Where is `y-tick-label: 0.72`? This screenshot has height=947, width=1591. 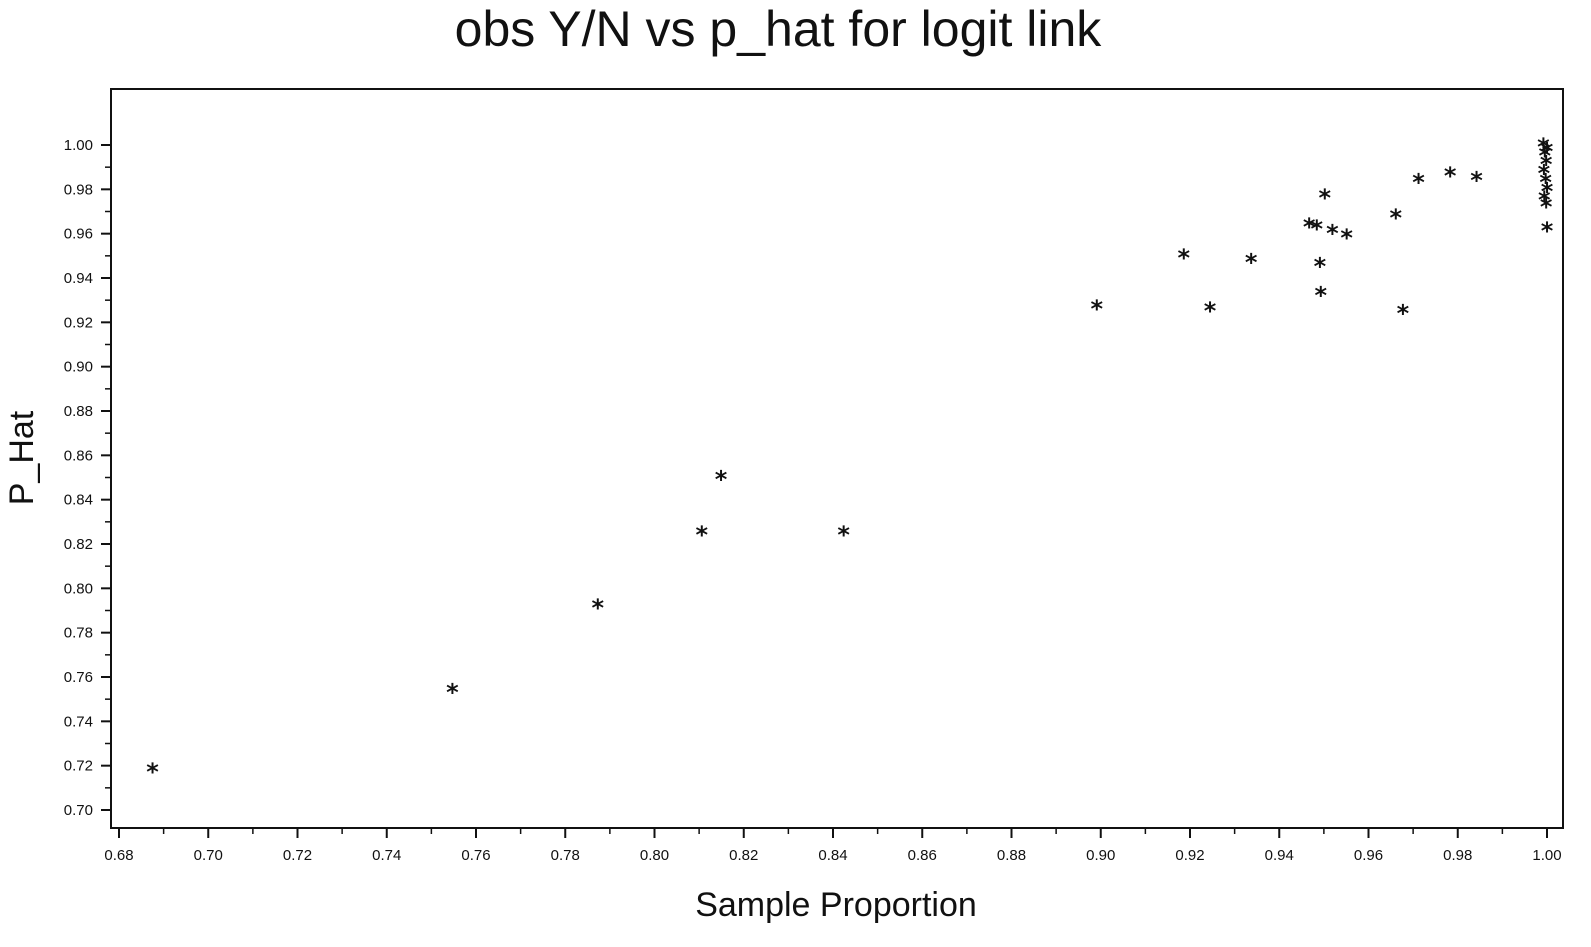 y-tick-label: 0.72 is located at coordinates (78, 766).